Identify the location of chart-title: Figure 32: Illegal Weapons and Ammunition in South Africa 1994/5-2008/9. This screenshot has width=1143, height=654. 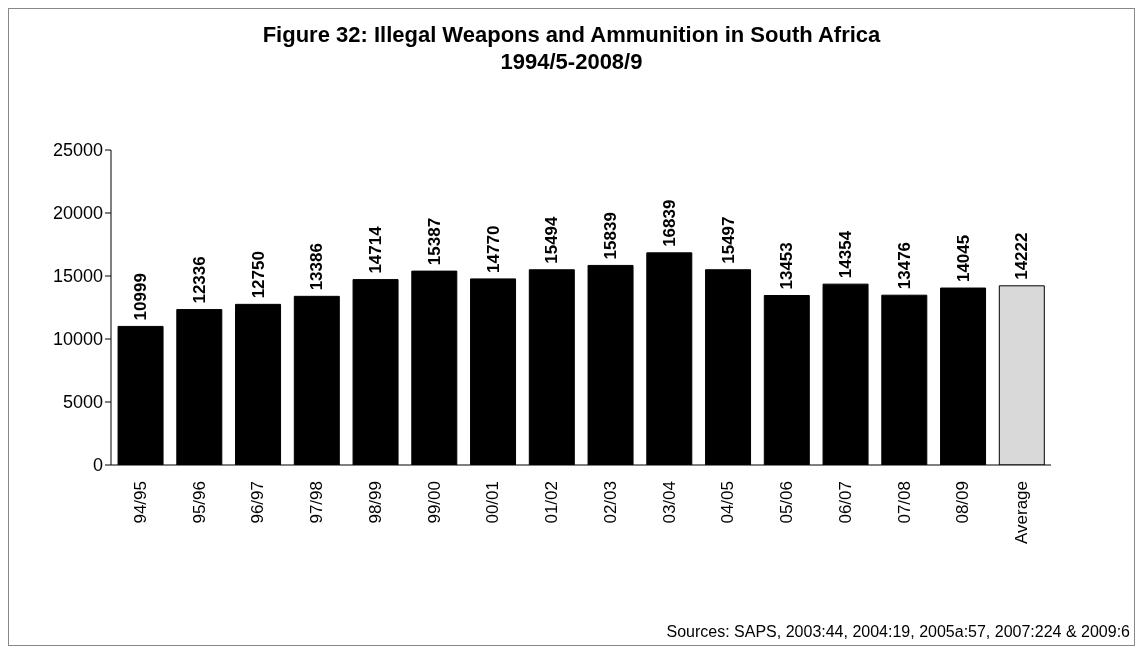
(571, 48).